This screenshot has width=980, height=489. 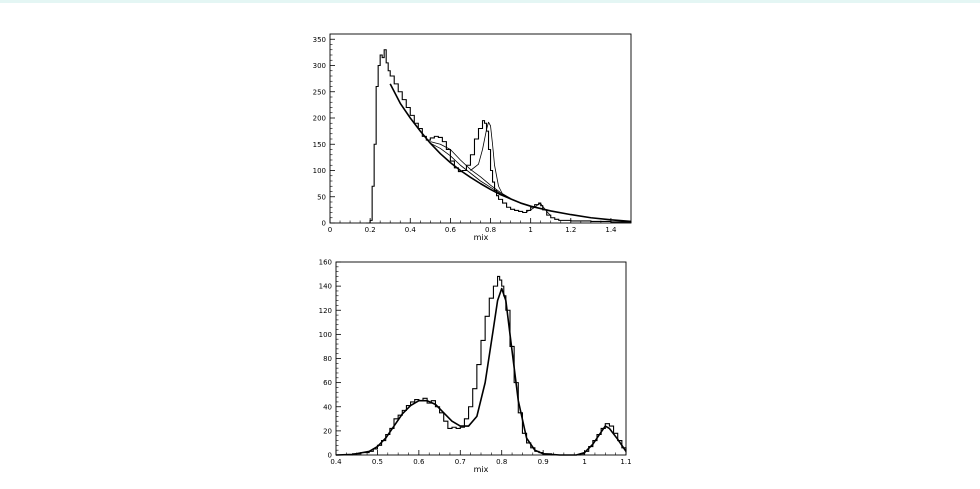 What do you see at coordinates (319, 119) in the screenshot?
I see `y-tick-label: 200` at bounding box center [319, 119].